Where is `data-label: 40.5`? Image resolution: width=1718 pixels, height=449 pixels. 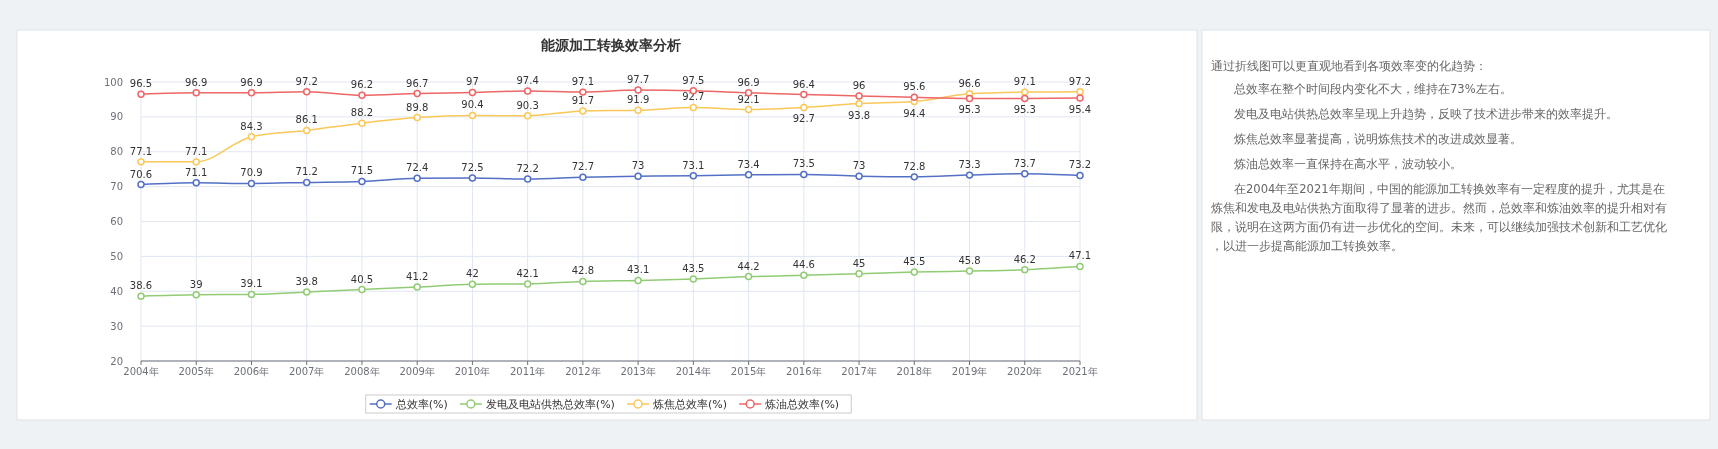
data-label: 40.5 is located at coordinates (362, 279).